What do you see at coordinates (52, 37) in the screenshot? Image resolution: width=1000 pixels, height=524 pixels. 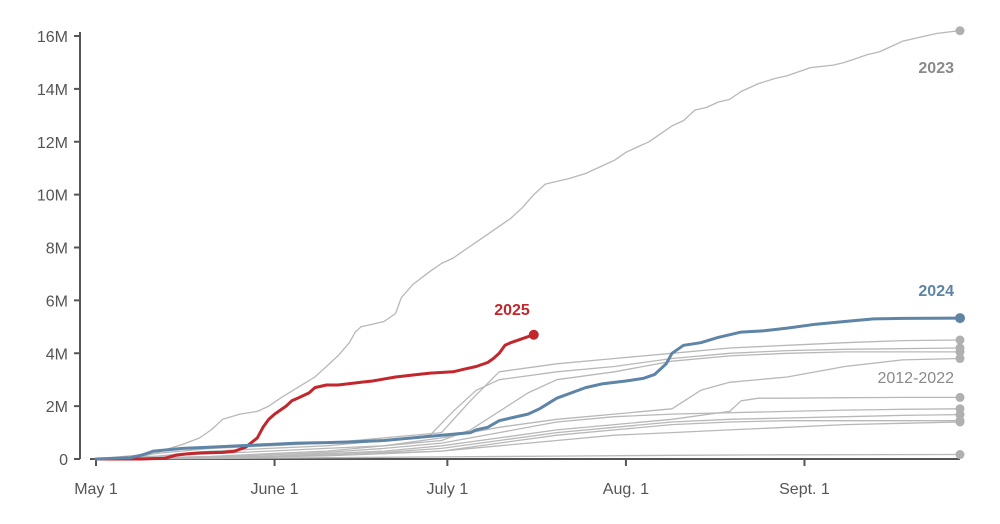 I see `y-tick-label: 16M` at bounding box center [52, 37].